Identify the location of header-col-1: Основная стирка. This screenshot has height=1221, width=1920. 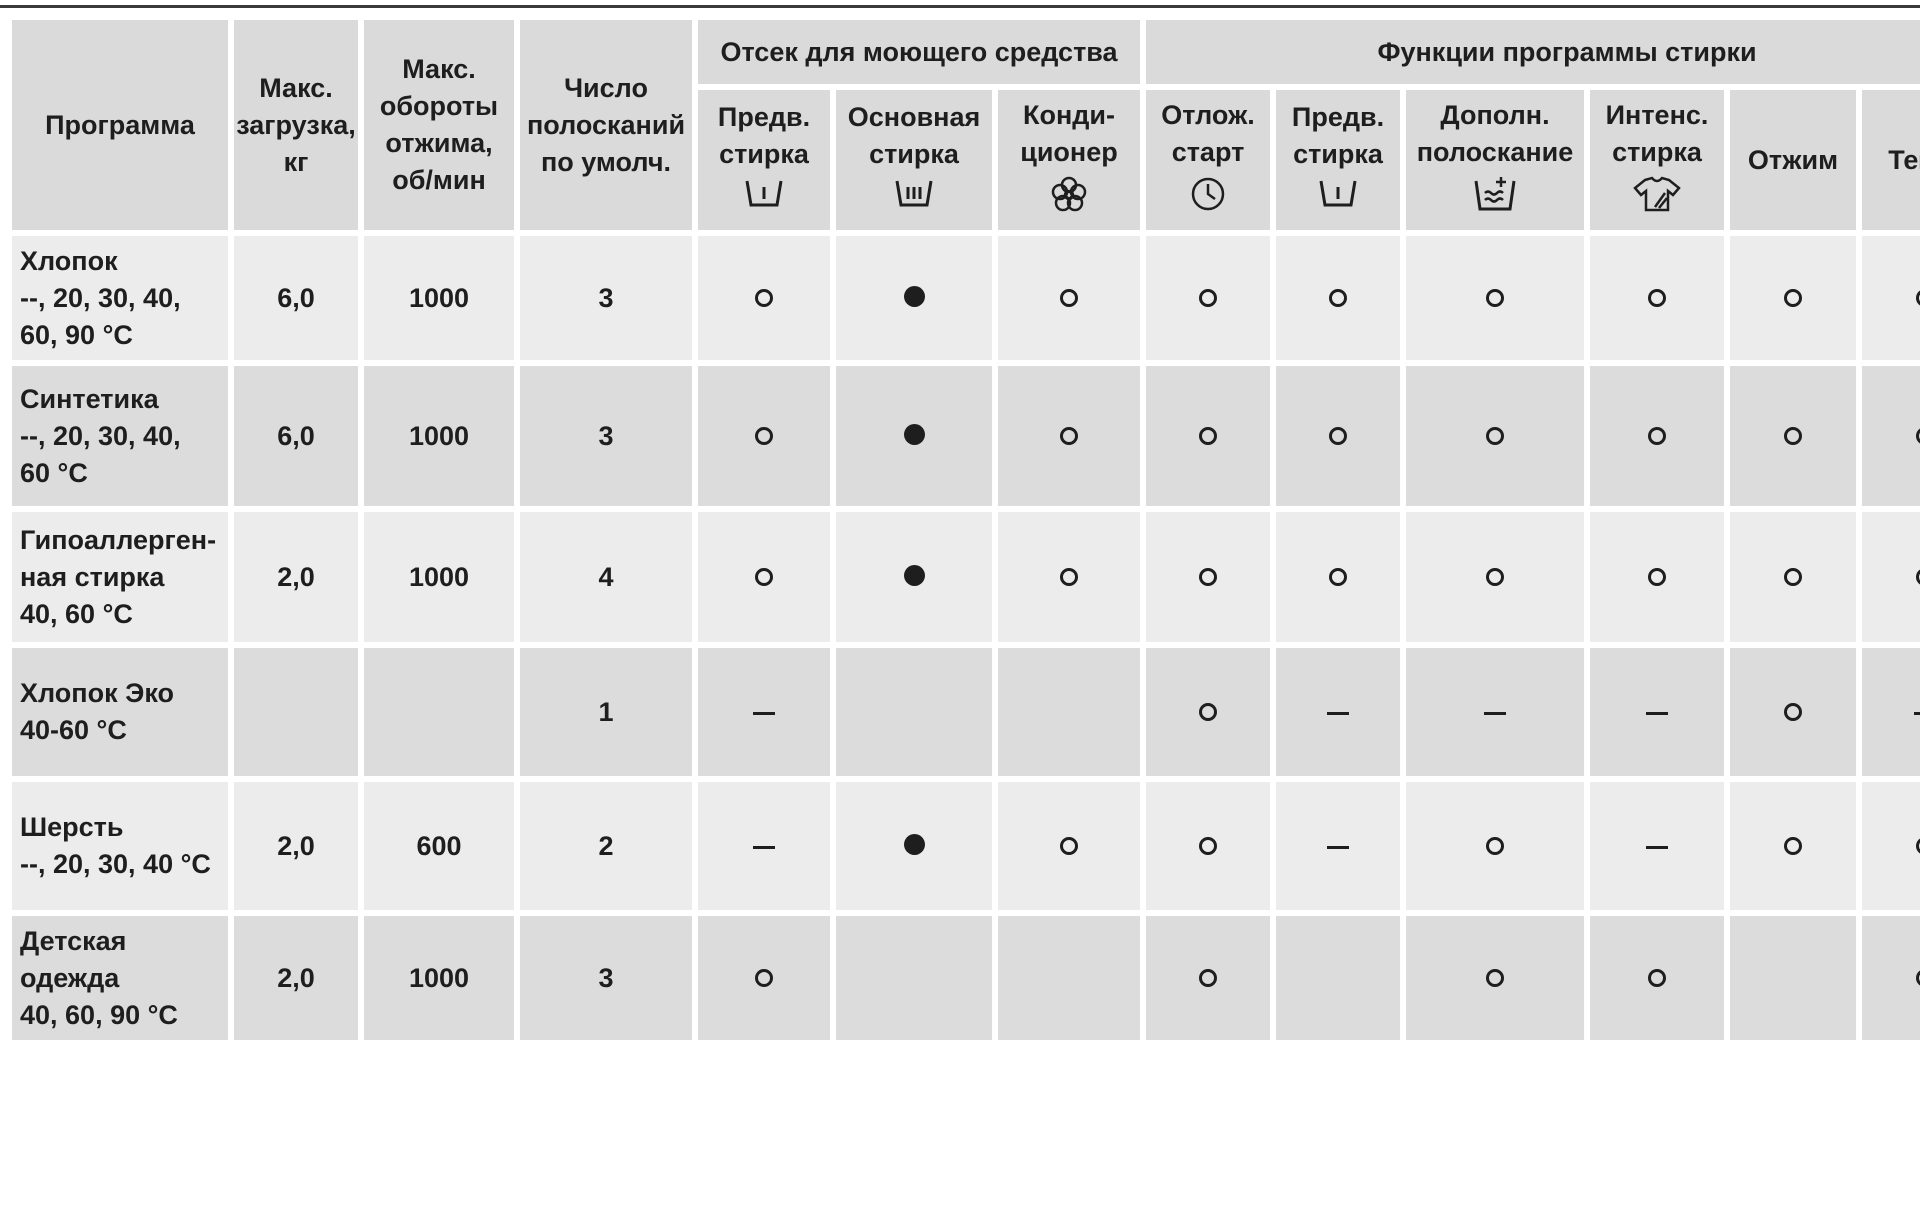
(914, 160).